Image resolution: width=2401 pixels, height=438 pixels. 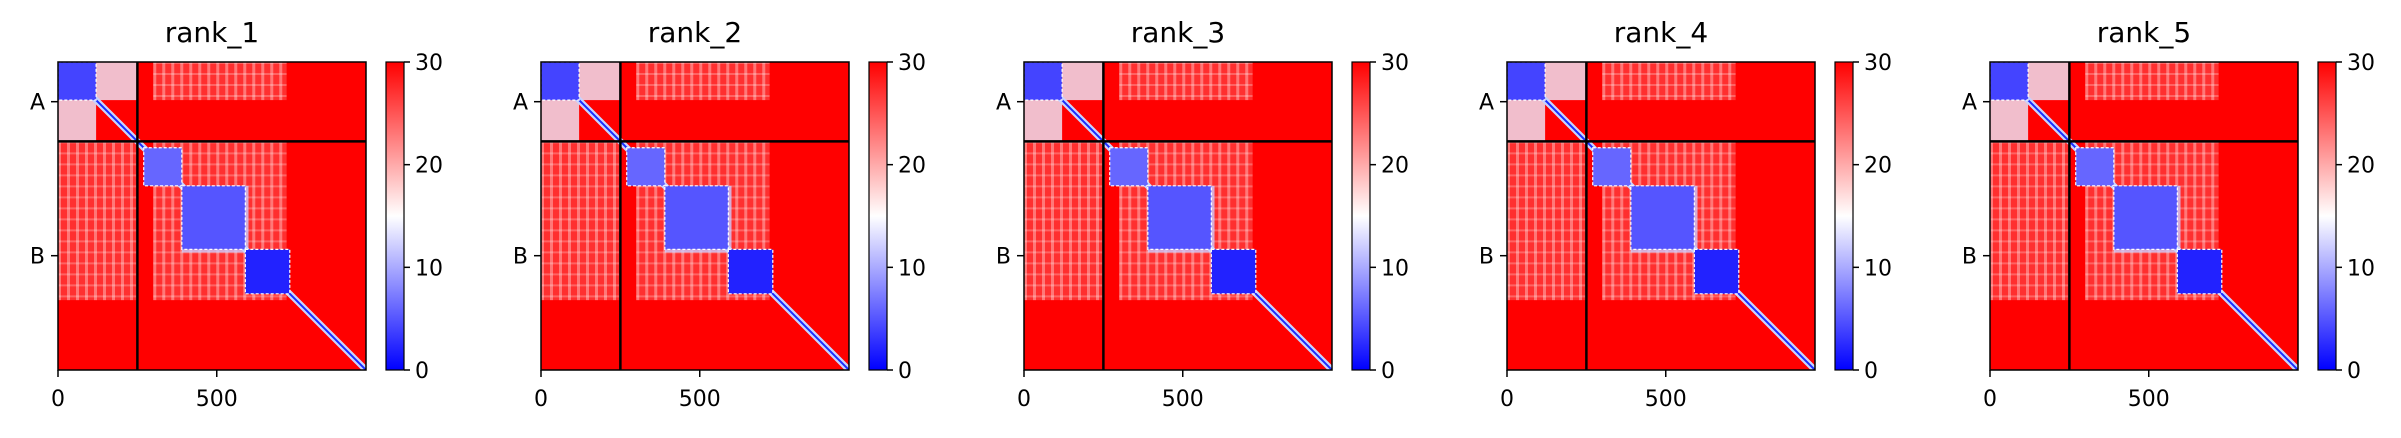 What do you see at coordinates (1395, 63) in the screenshot?
I see `colorbar-tick-label: 30` at bounding box center [1395, 63].